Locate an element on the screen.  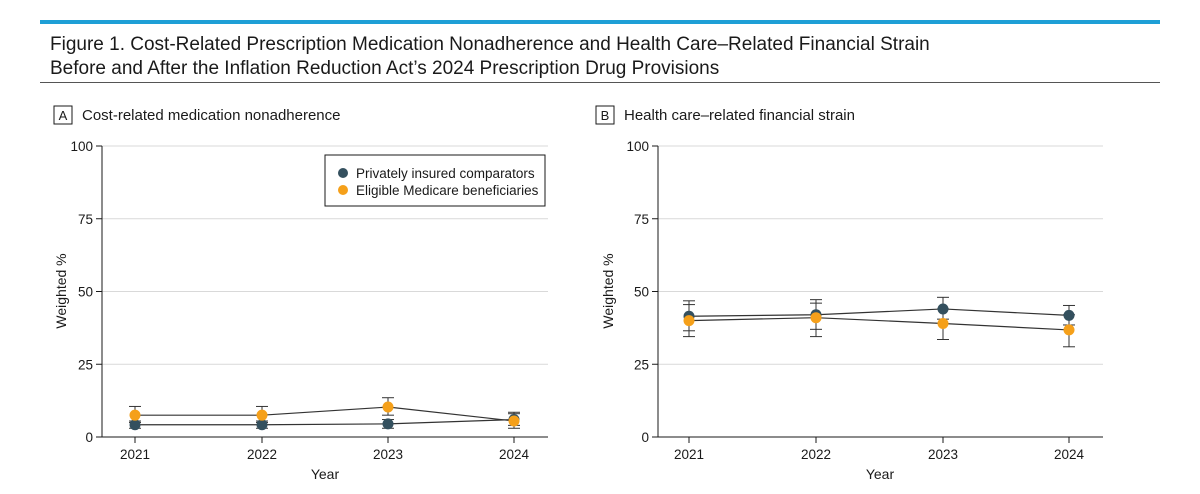
panel-a-title: Cost-related medication nonadherence is located at coordinates (211, 115).